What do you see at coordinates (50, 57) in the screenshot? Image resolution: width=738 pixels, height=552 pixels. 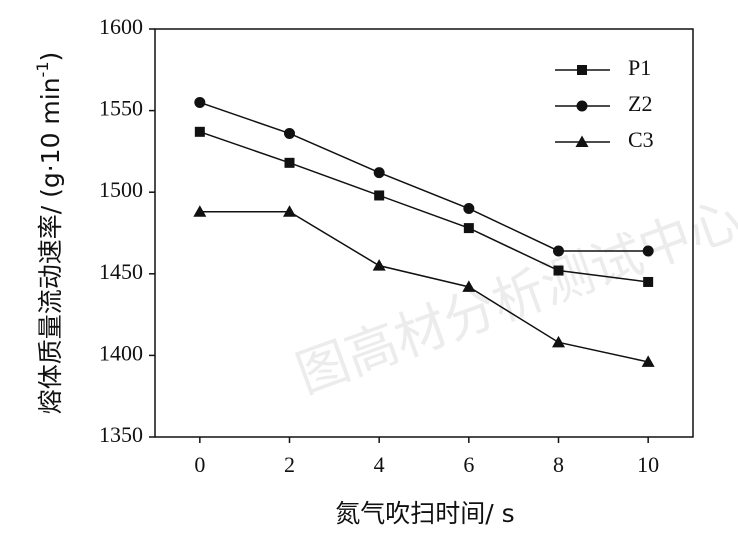 I see `y-label-end: )` at bounding box center [50, 57].